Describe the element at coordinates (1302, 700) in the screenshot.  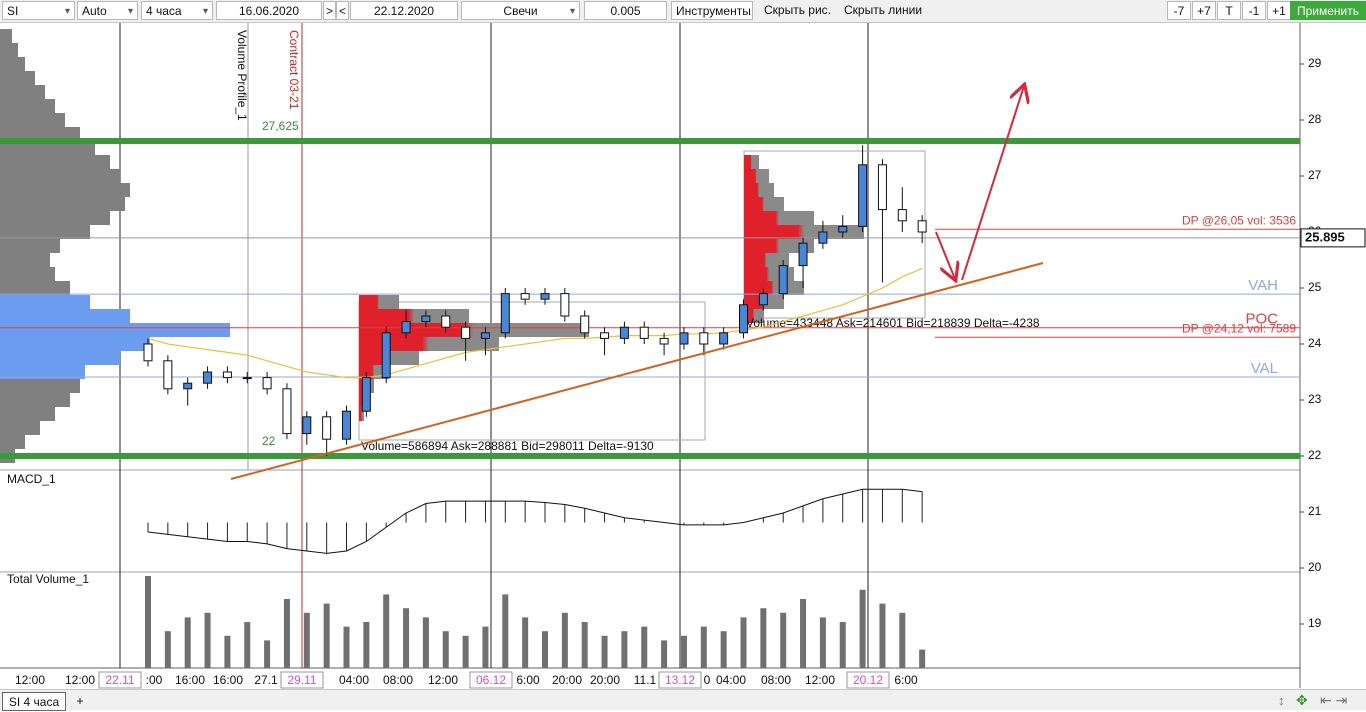
I see `fit-icon: ✥` at that location.